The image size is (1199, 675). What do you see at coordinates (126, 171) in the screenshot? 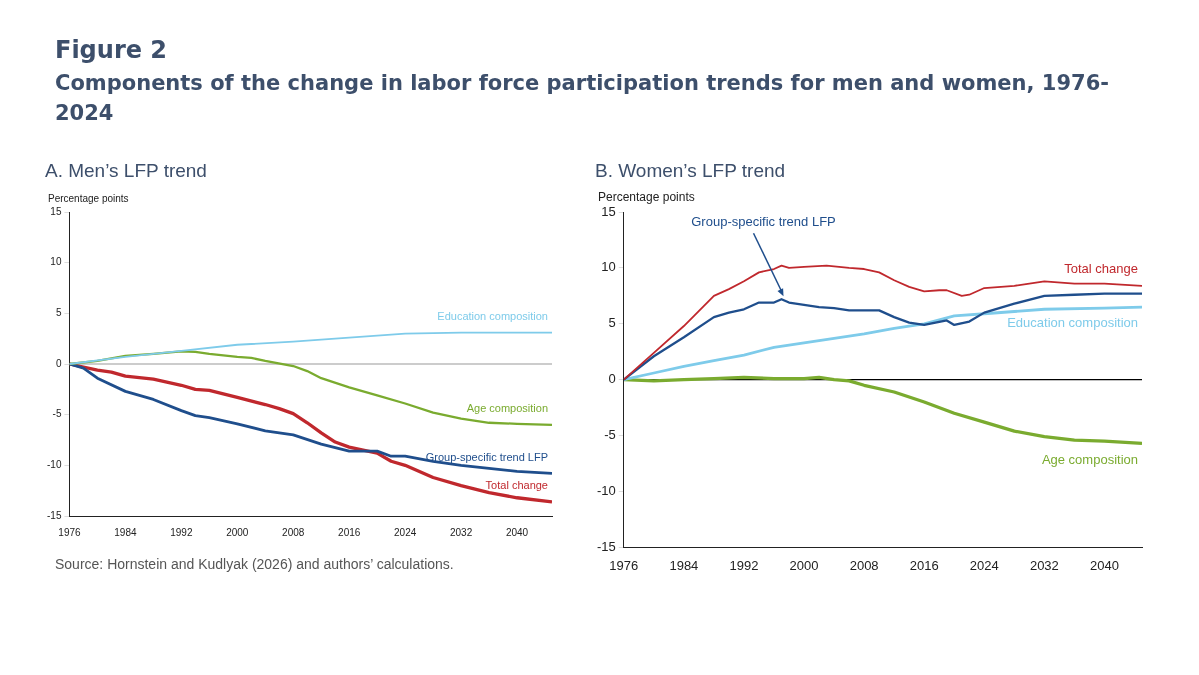
I see `chart-title: A. Men’s LFP trend` at bounding box center [126, 171].